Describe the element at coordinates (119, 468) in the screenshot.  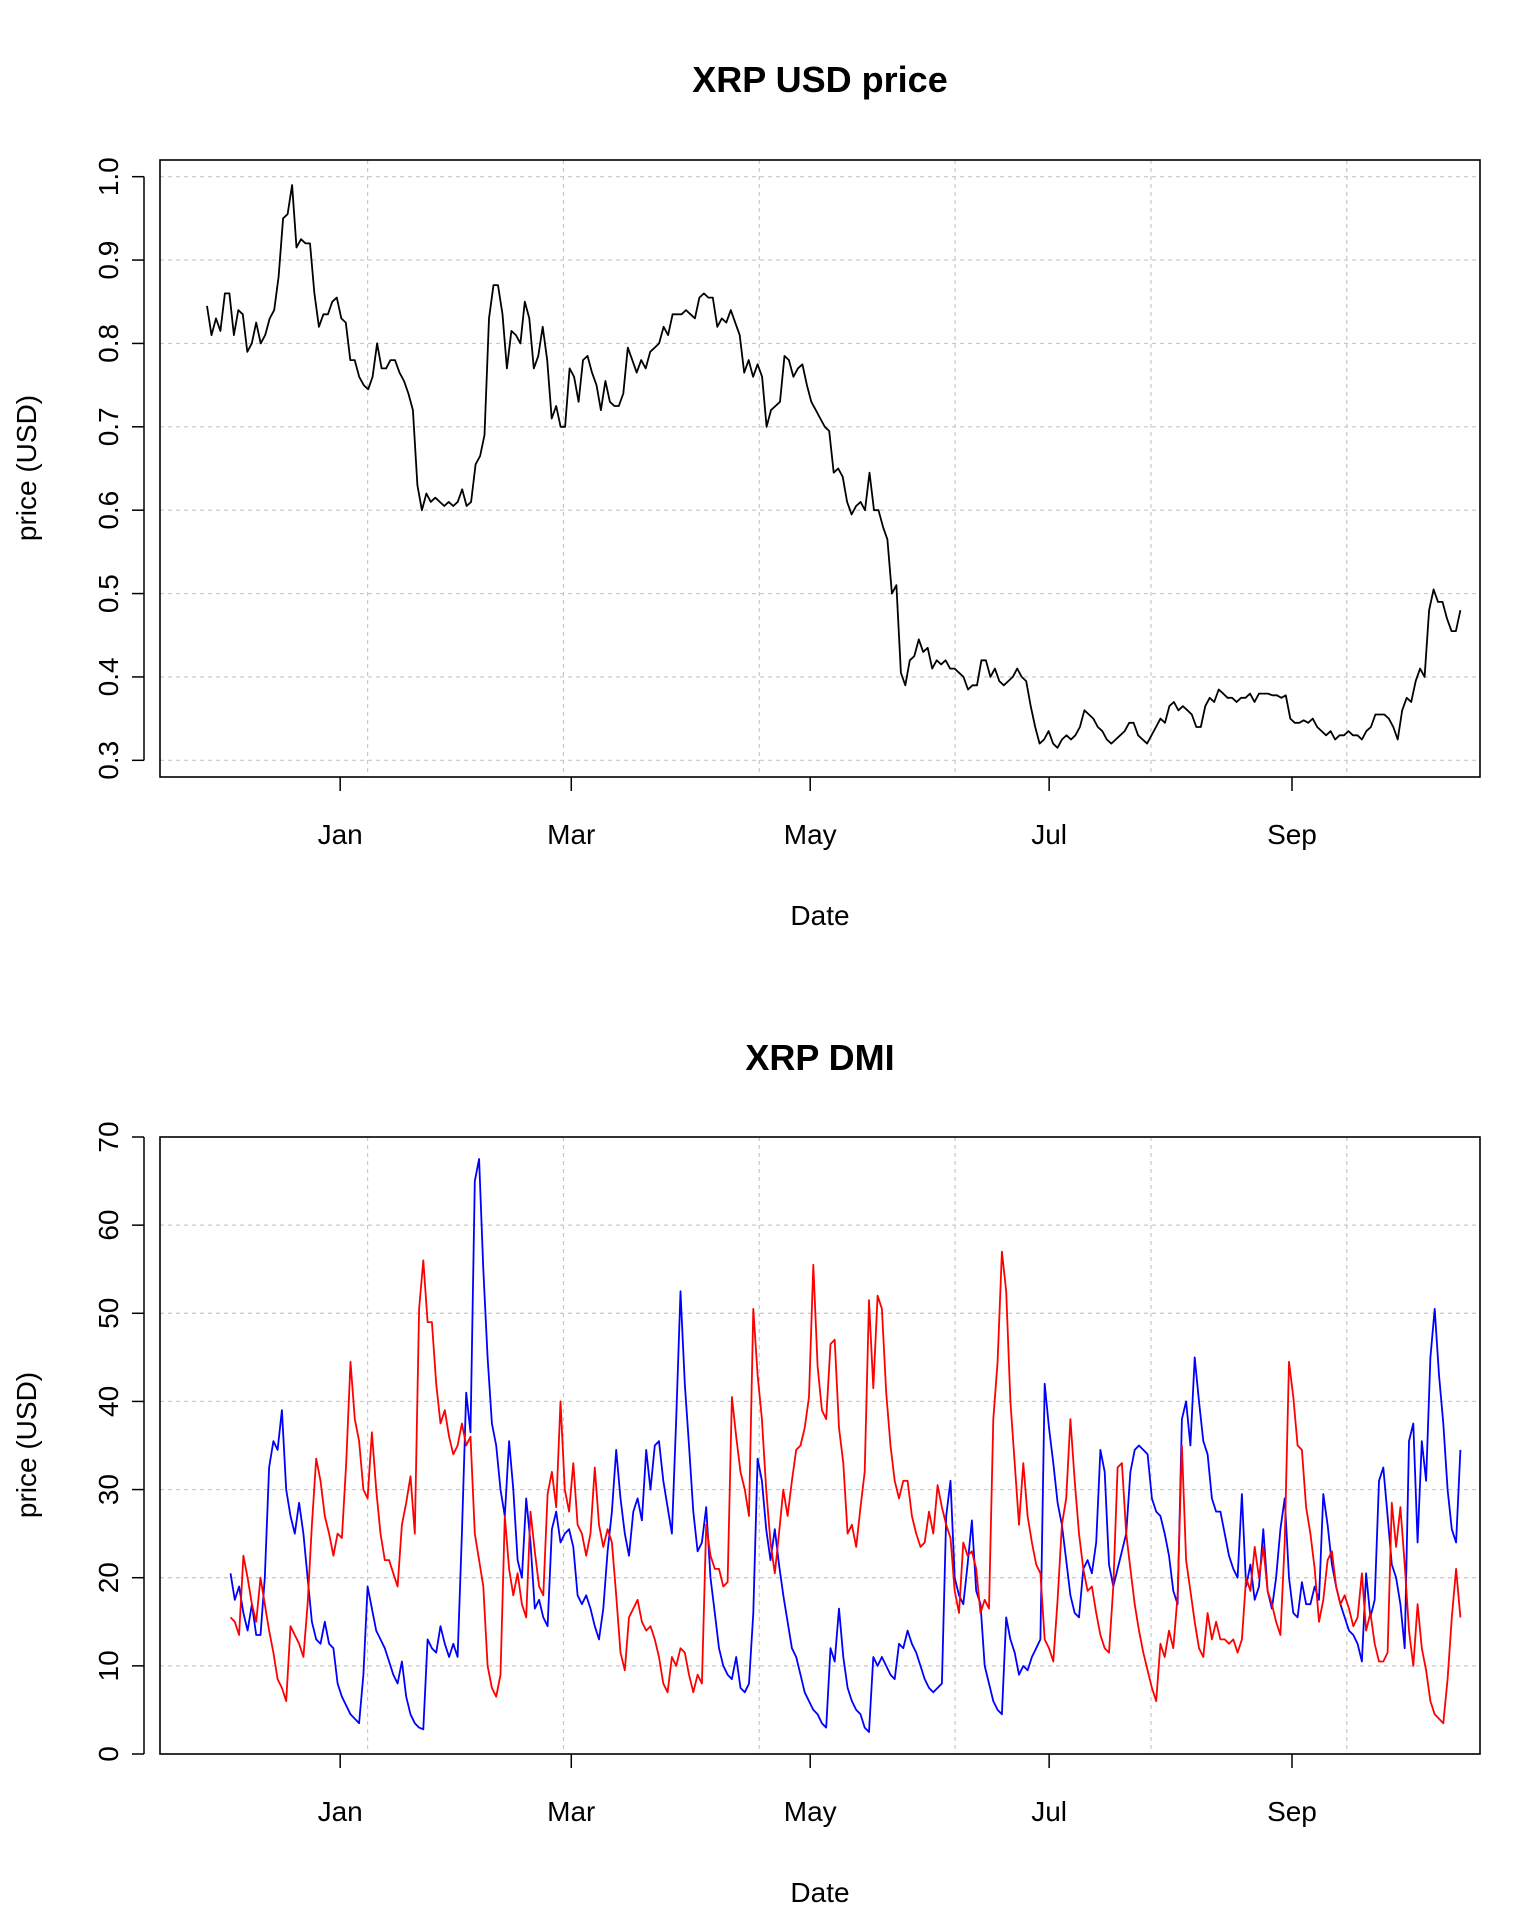
I see `y-axis: 0.3 0.4 0.5 0.6 0.7 0.8 0.9 1.0` at that location.